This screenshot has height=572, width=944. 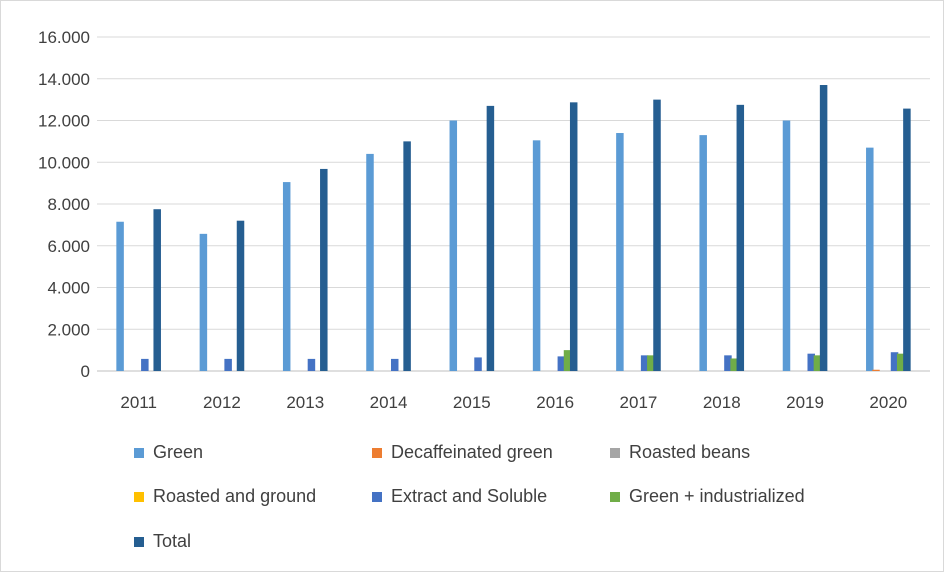 What do you see at coordinates (555, 402) in the screenshot?
I see `x-tick-label: 2016` at bounding box center [555, 402].